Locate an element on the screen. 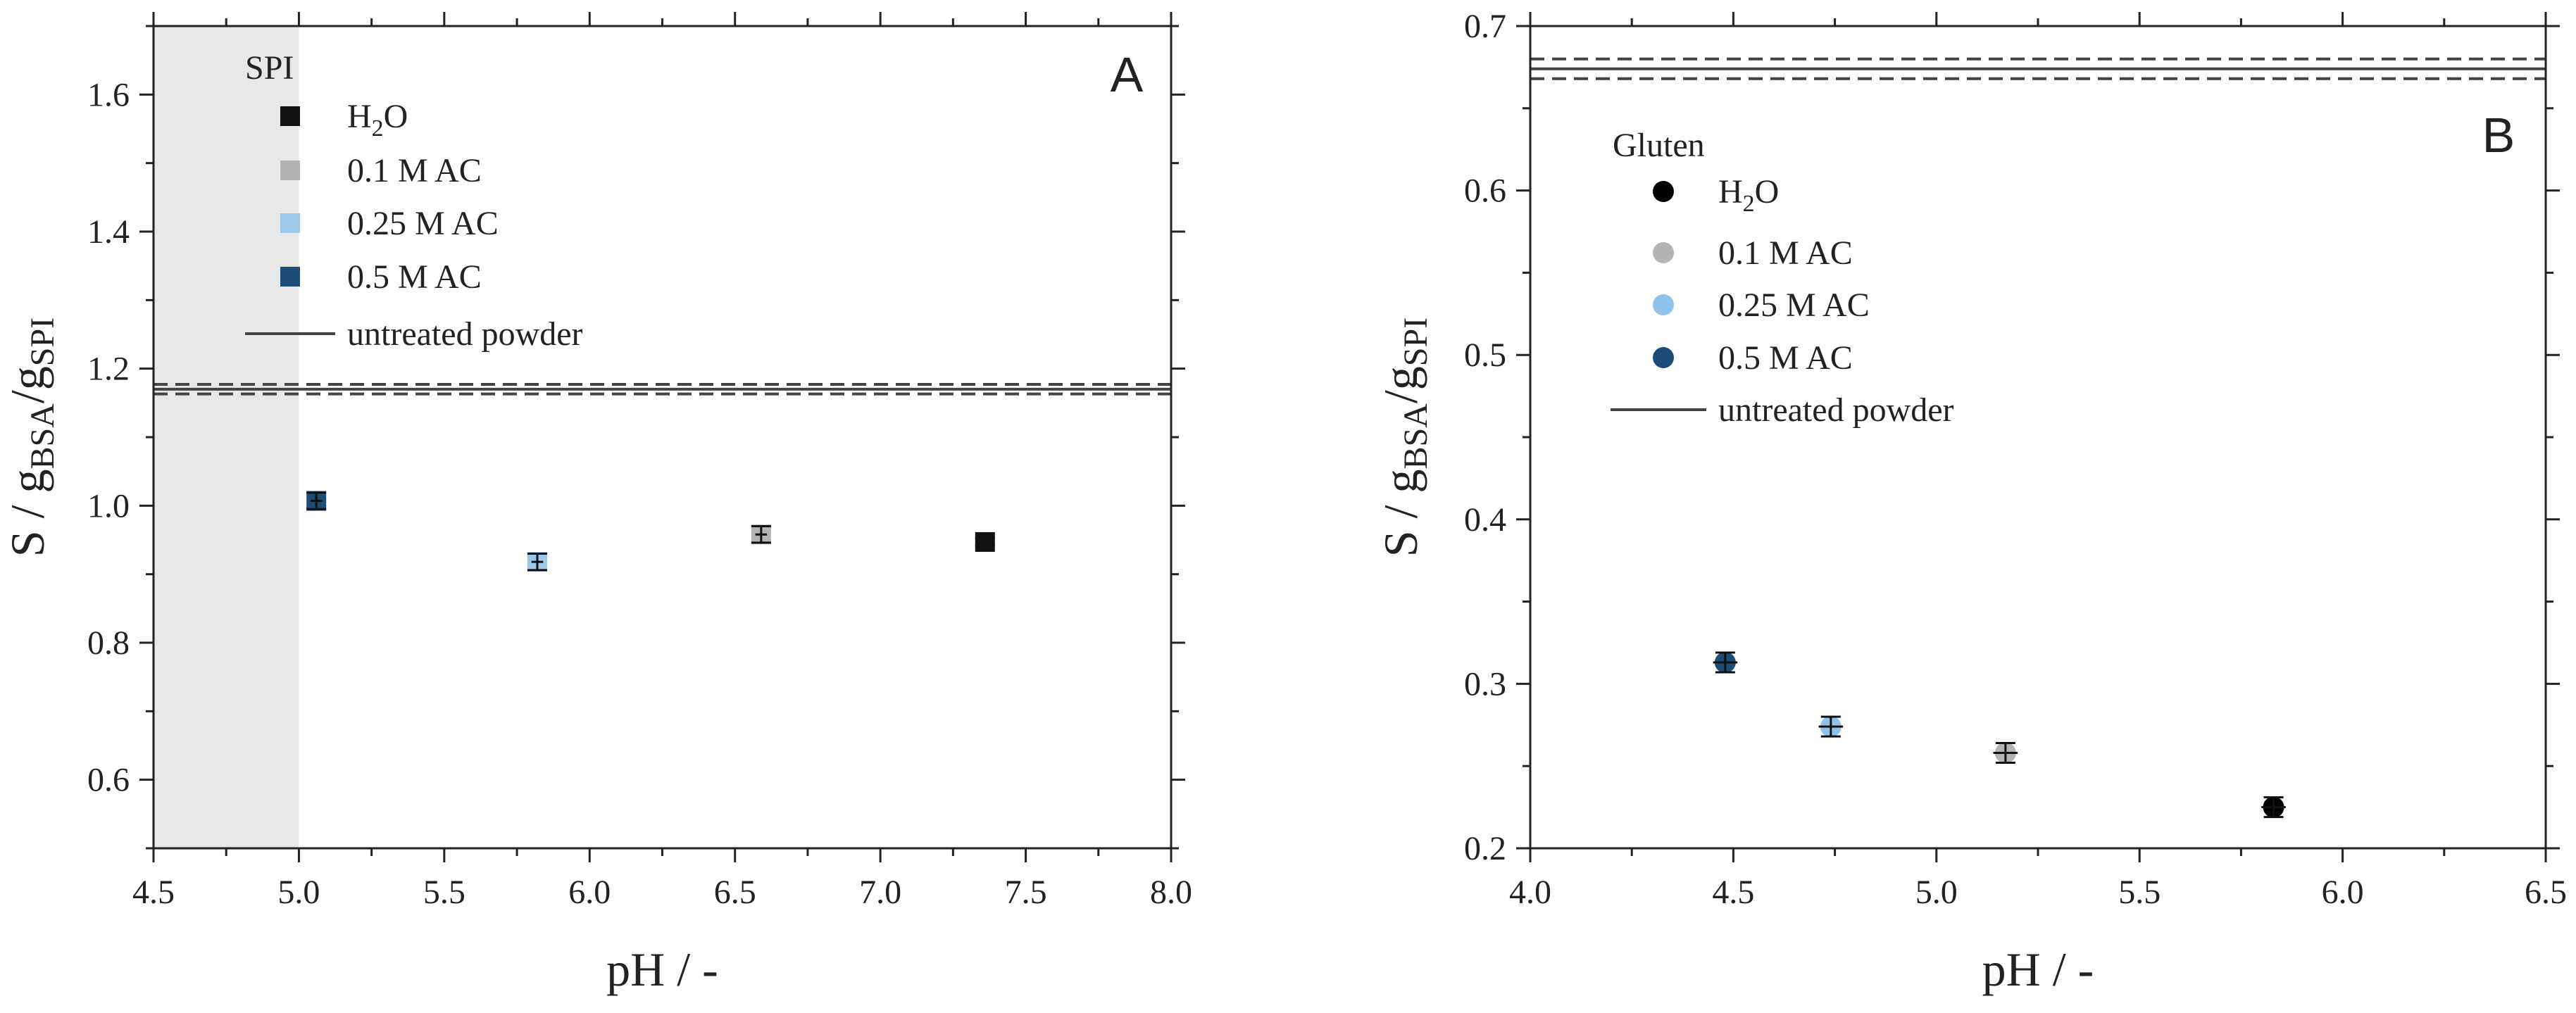 The height and width of the screenshot is (1013, 2576). legend-title: Gluten is located at coordinates (1659, 145).